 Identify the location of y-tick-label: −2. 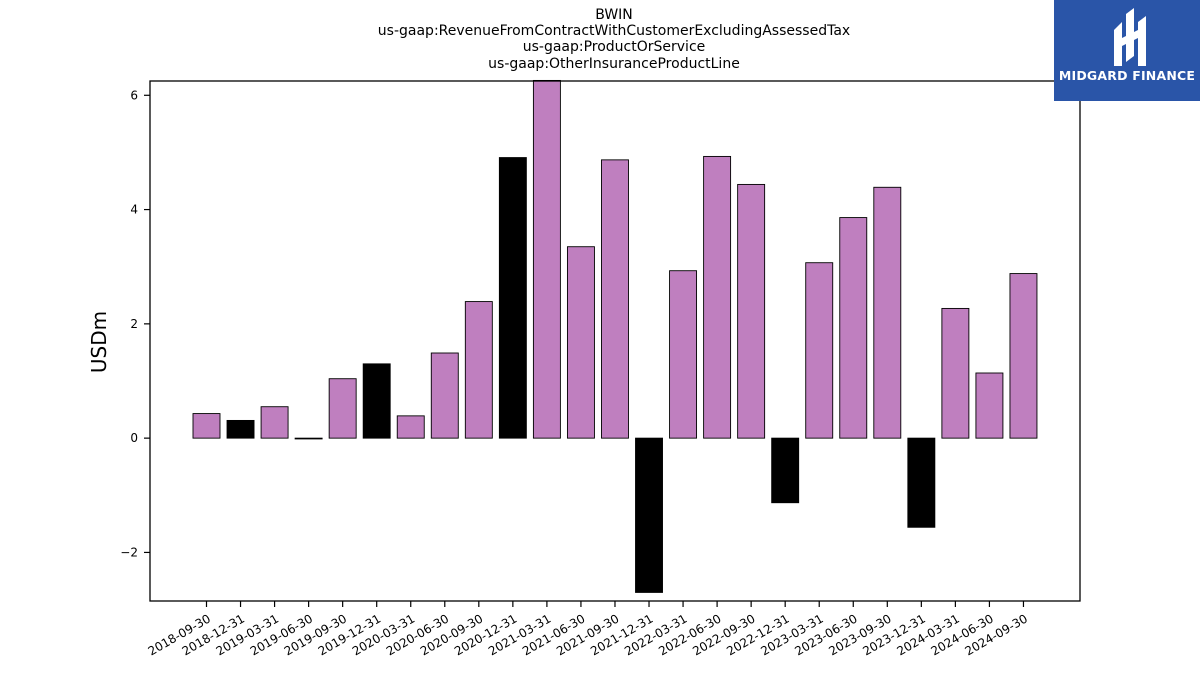
(129, 552).